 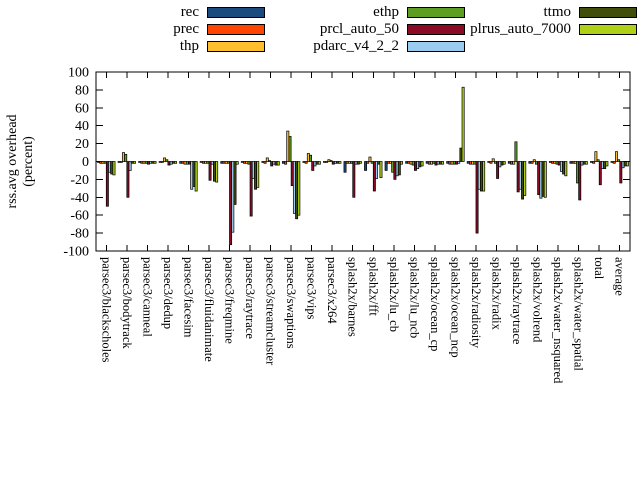 I want to click on legend-label: rec, so click(x=189, y=11).